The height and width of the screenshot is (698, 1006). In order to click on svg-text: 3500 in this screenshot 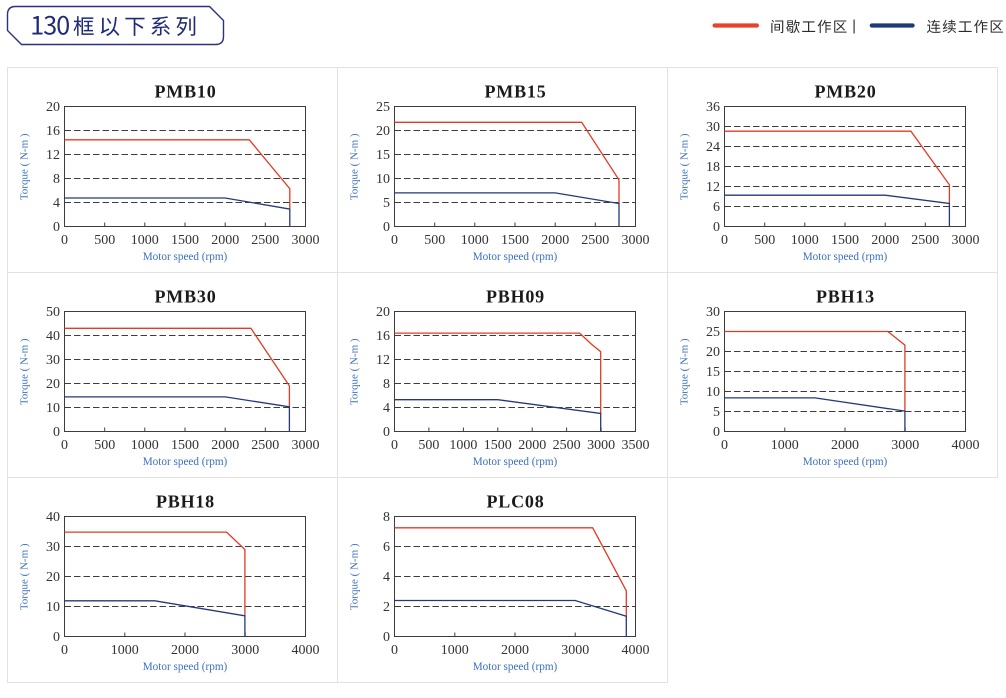, I will do `click(636, 445)`.